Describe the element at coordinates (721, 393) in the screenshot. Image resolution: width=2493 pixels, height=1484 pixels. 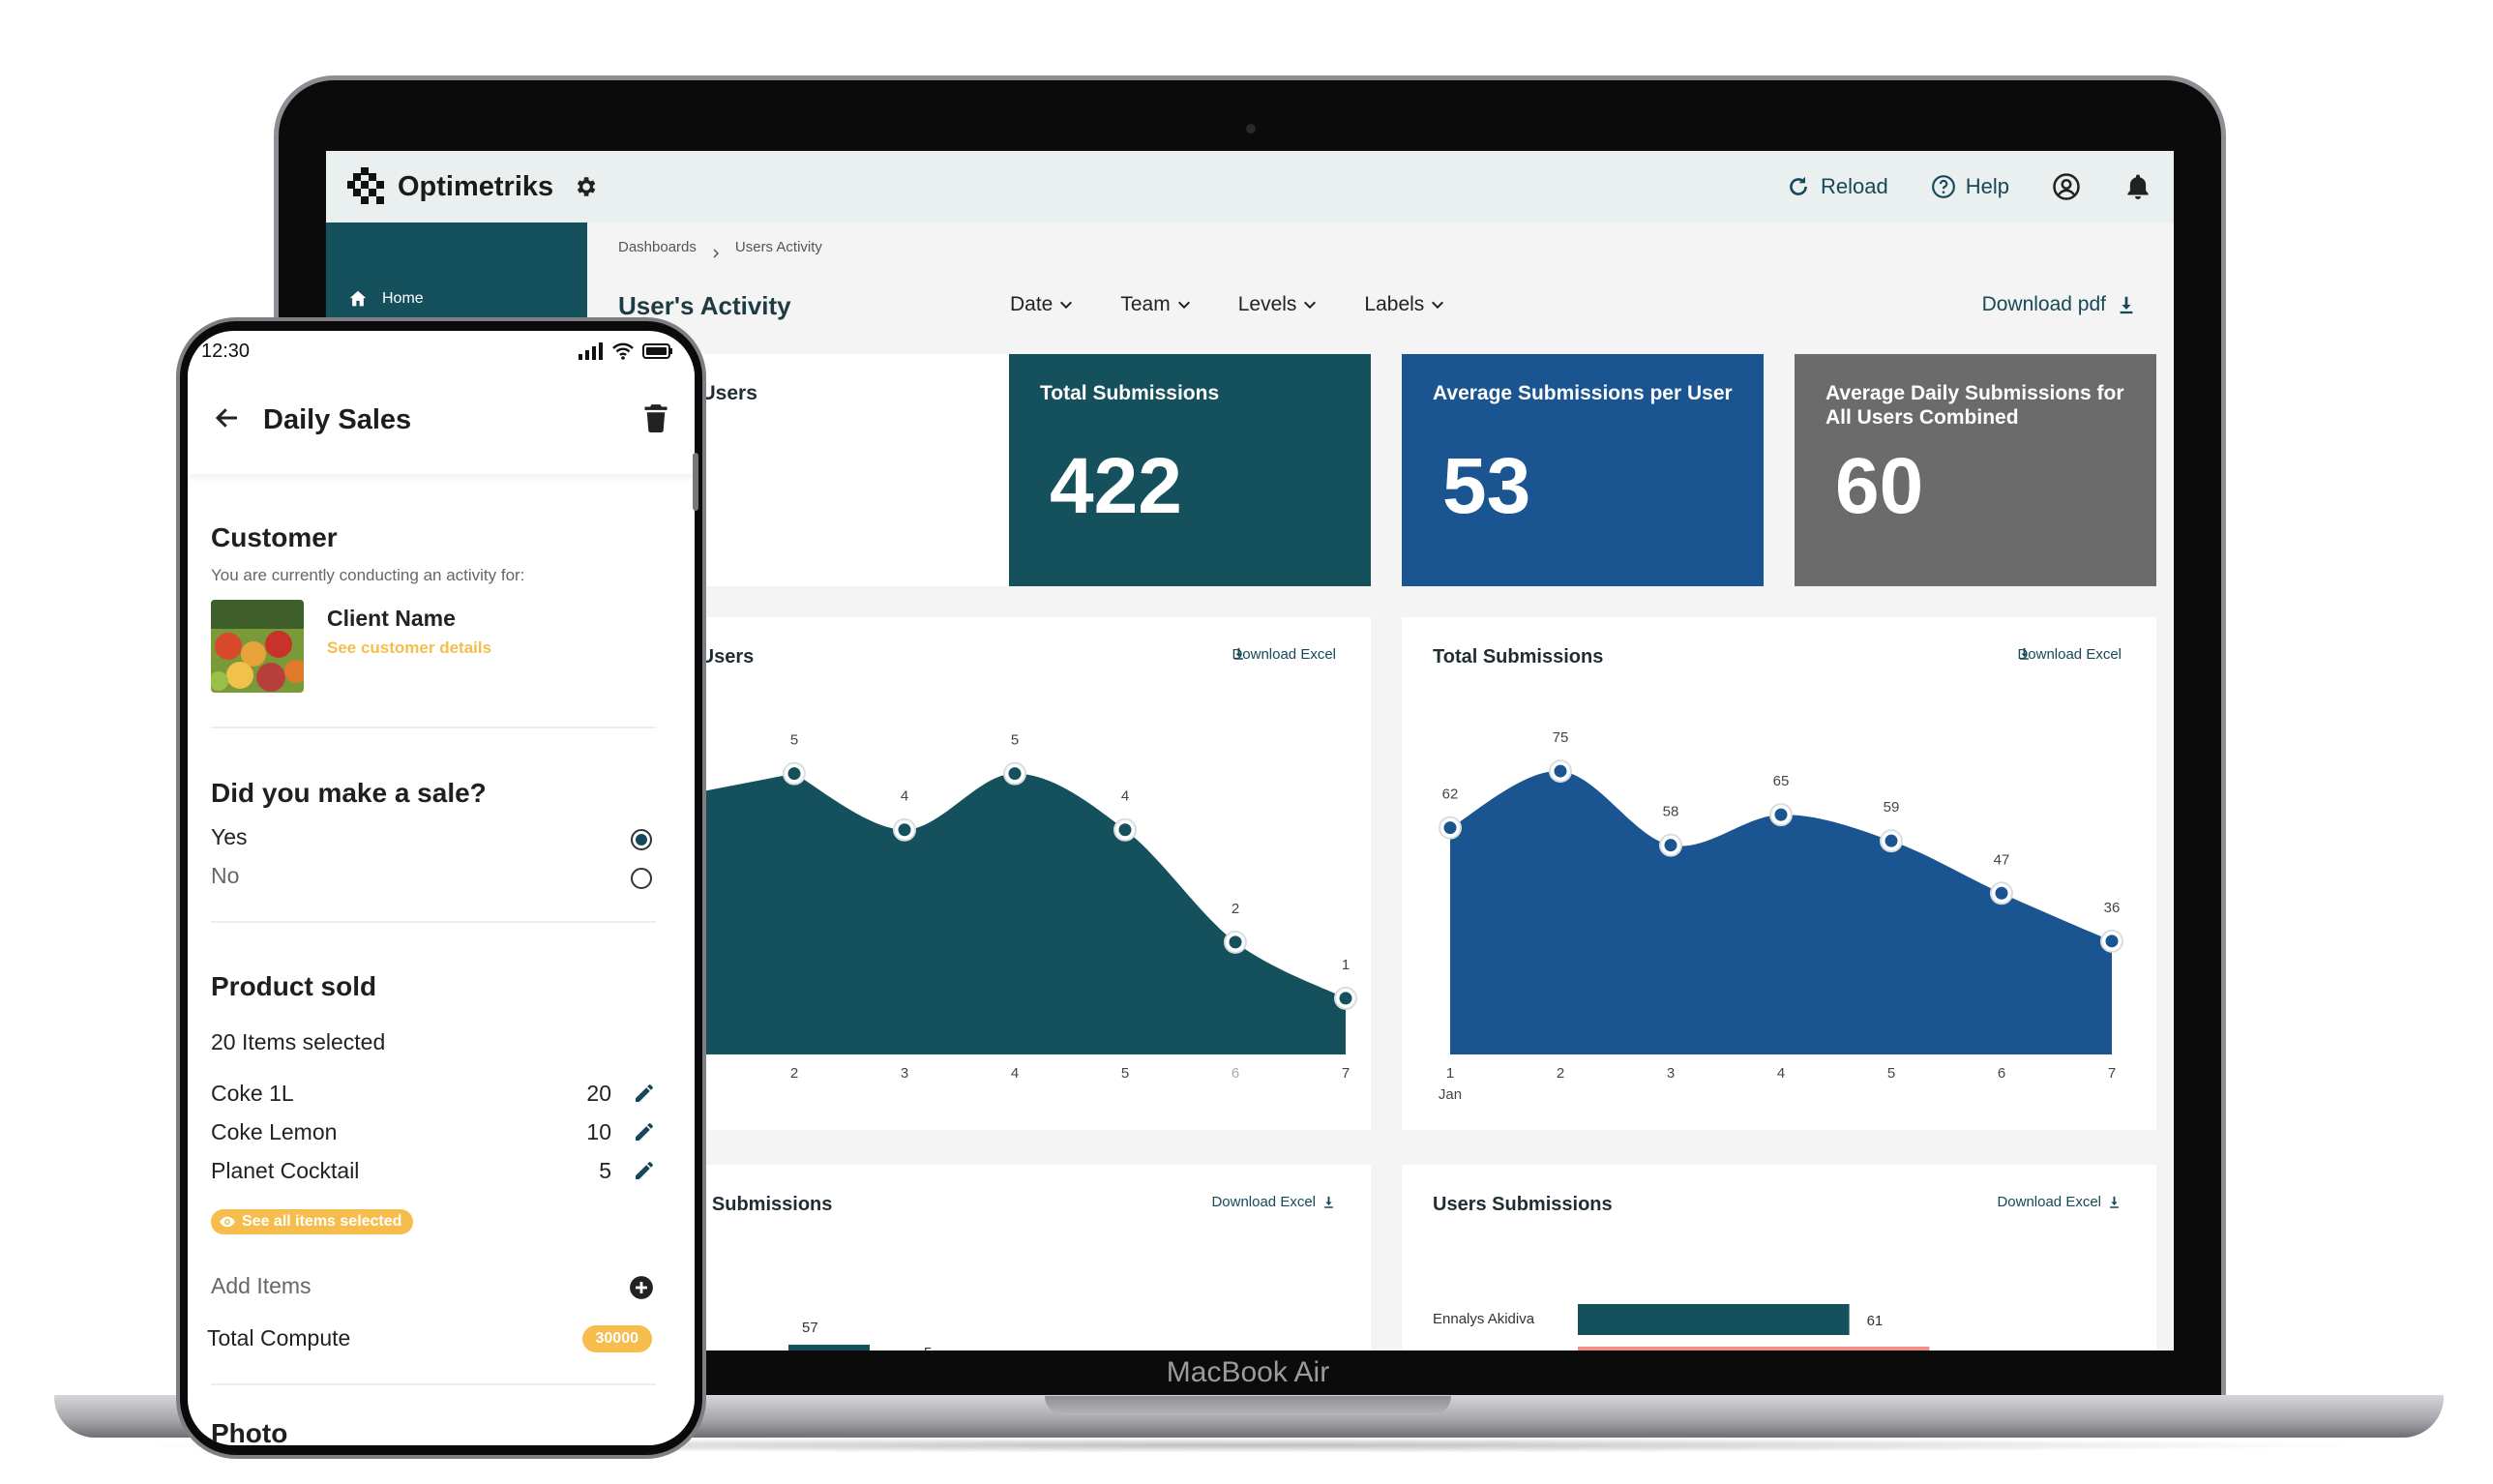
I see `stat-label: e Users` at that location.